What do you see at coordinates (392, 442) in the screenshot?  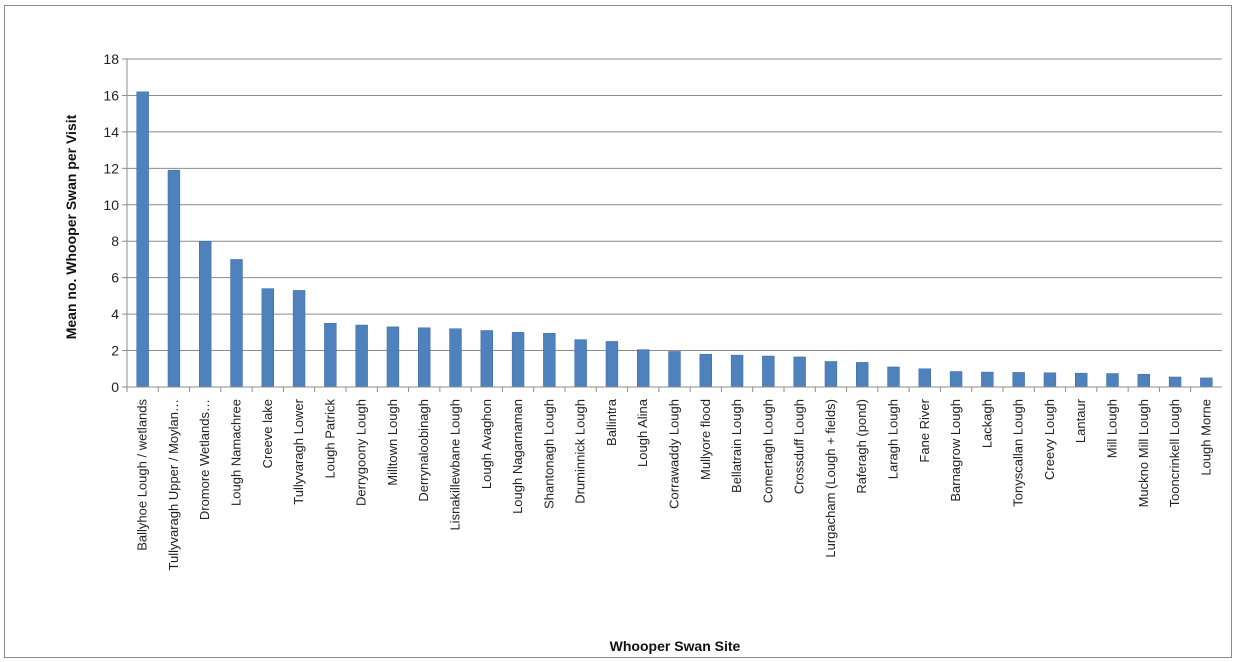 I see `x-tick-label: Milltown Lough` at bounding box center [392, 442].